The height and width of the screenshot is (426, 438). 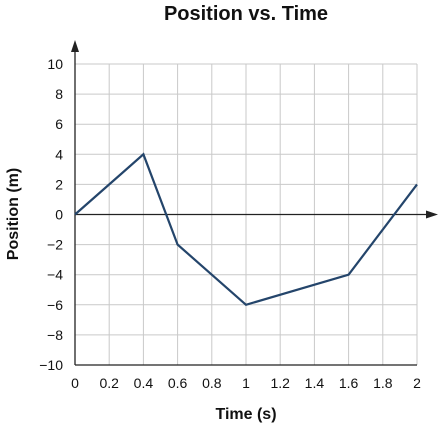 I want to click on x-tick-label: 0.4, so click(x=144, y=383).